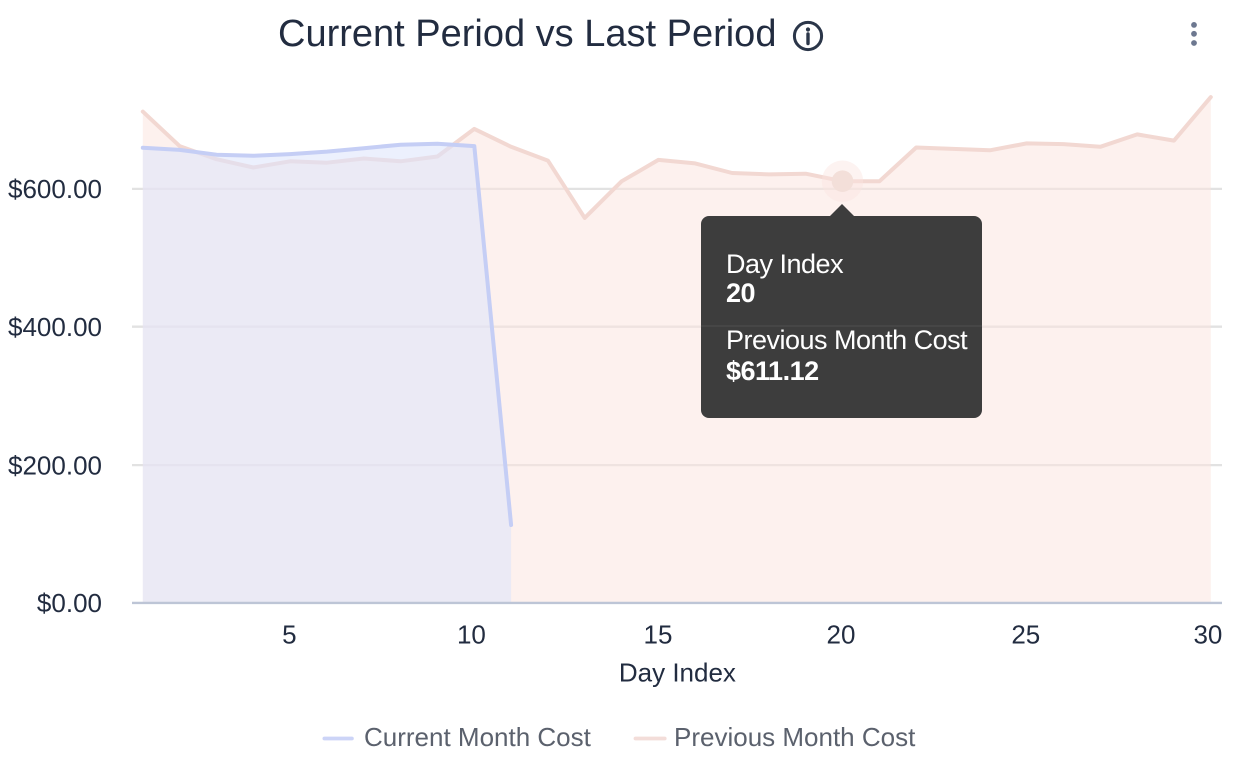 The width and height of the screenshot is (1240, 772). What do you see at coordinates (1207, 634) in the screenshot?
I see `svg-text: 30` at bounding box center [1207, 634].